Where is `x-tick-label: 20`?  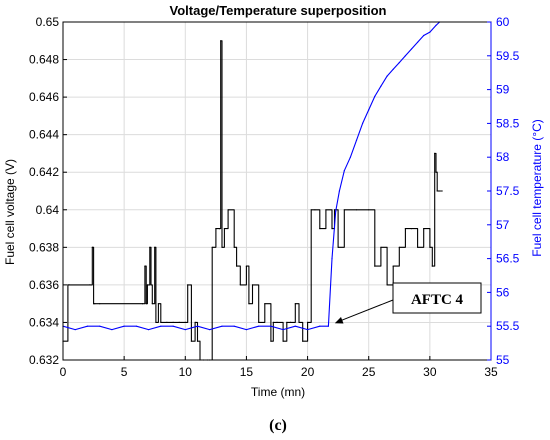 x-tick-label: 20 is located at coordinates (308, 372).